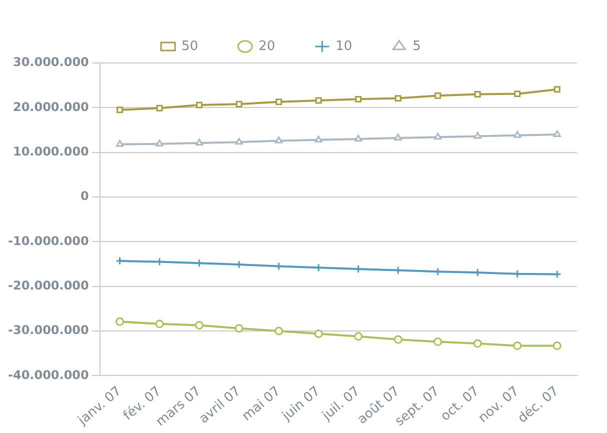 The image size is (607, 433). I want to click on y-tick-label: 20.000.000, so click(50, 107).